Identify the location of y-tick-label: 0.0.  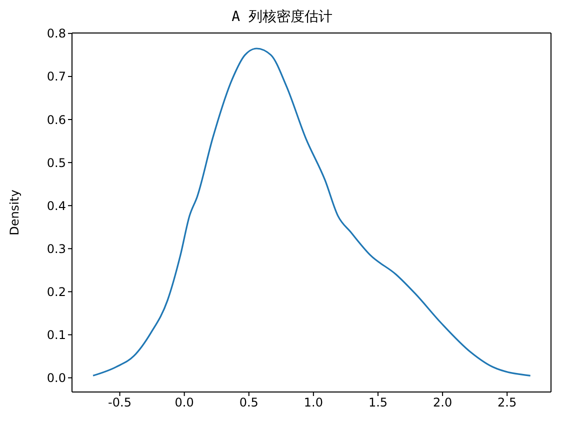
(56, 378).